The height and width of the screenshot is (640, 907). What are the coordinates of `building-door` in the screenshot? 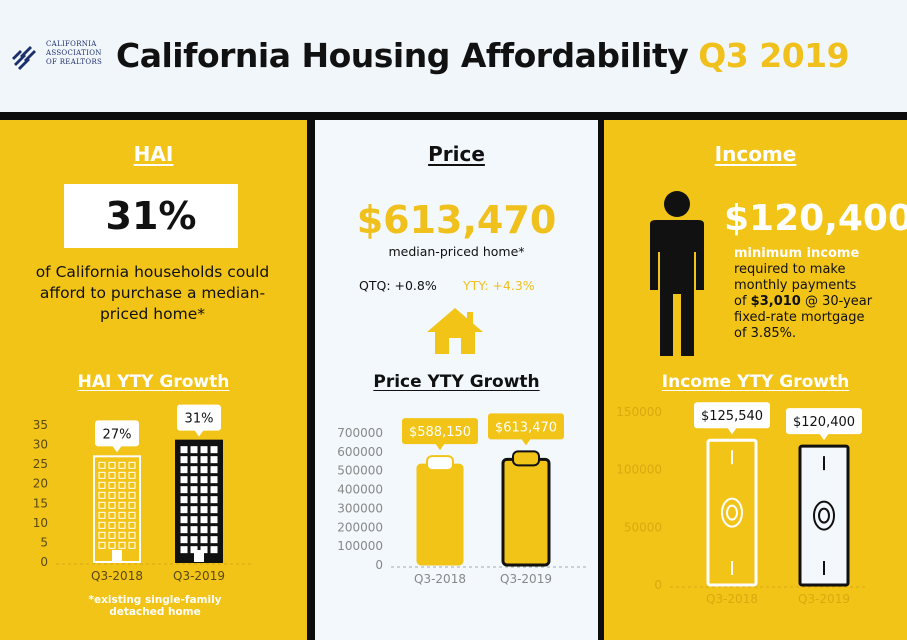 It's located at (199, 556).